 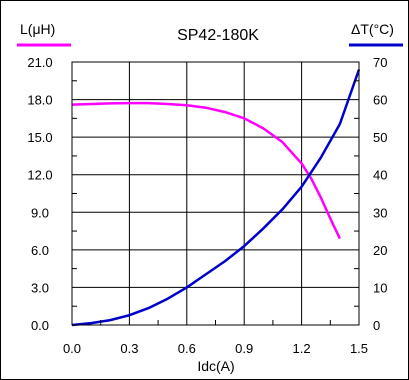 I want to click on y-left-tick-label: 21.0, so click(x=39, y=62).